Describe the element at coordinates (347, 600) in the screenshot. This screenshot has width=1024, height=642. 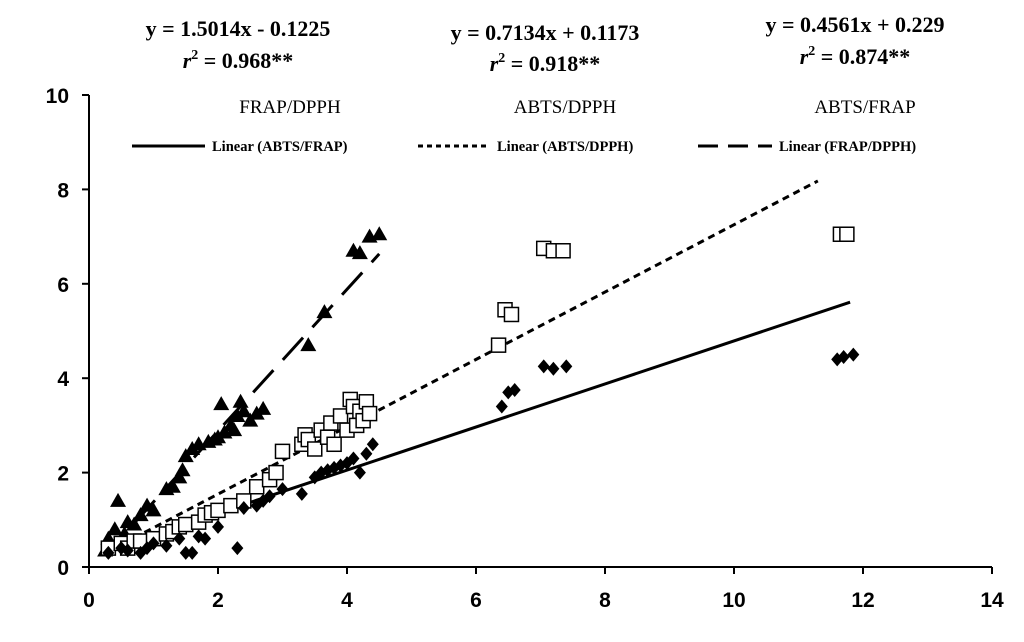
I see `x-tick-label: 4` at that location.